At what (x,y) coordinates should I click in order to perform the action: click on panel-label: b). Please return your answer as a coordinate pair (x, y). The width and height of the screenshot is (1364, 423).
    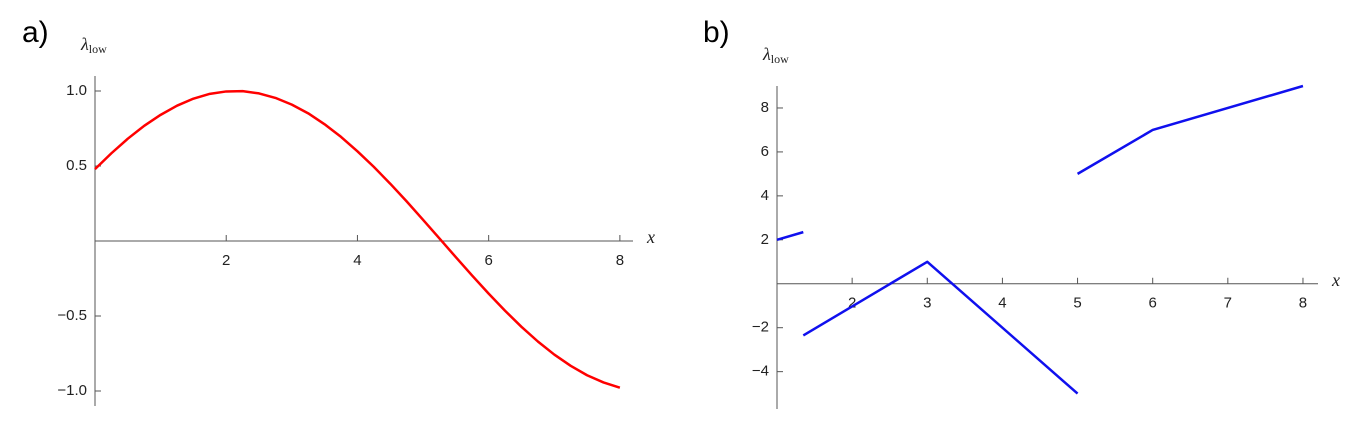
    Looking at the image, I should click on (716, 32).